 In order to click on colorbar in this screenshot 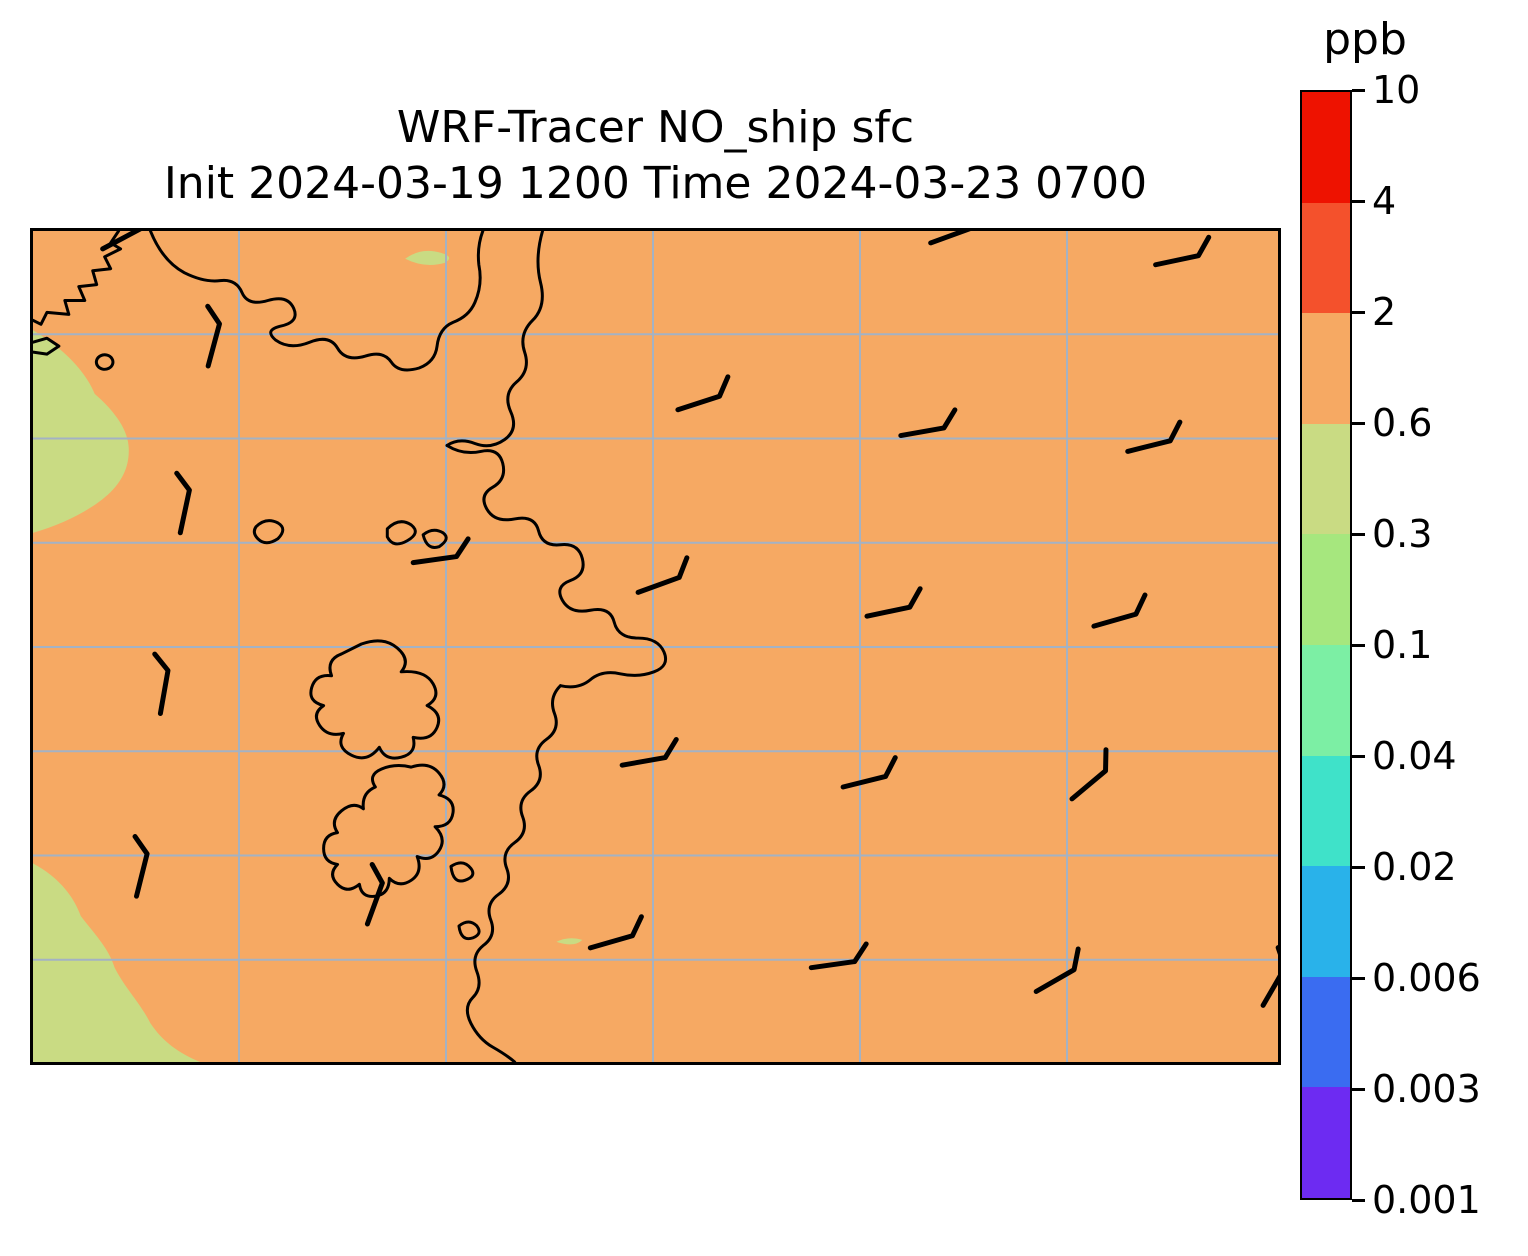, I will do `click(1326, 645)`.